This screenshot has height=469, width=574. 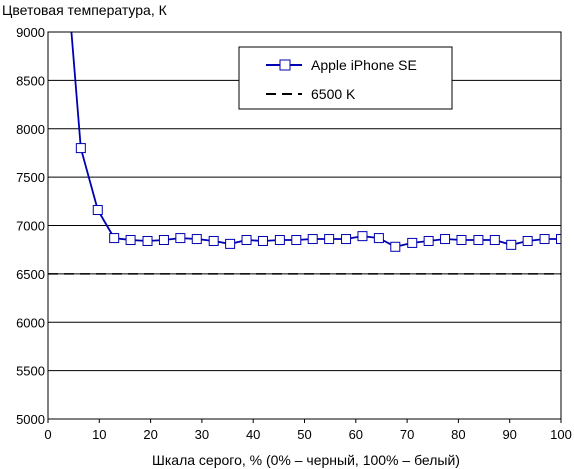 What do you see at coordinates (202, 434) in the screenshot?
I see `x-tick-label: 30` at bounding box center [202, 434].